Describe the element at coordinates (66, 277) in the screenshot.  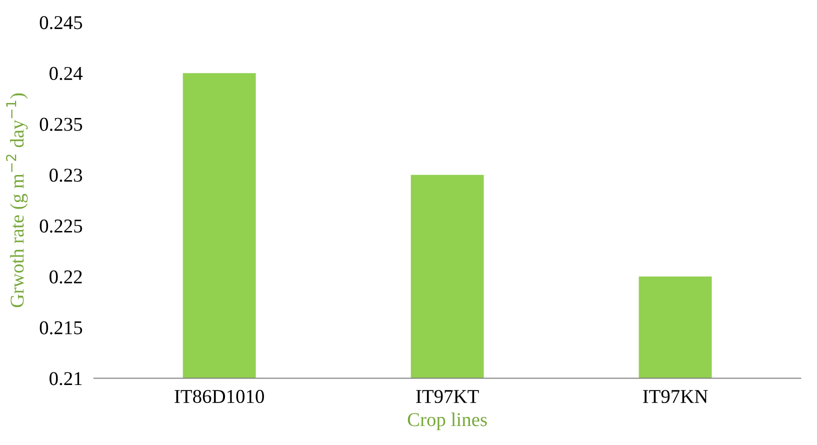
I see `y-tick-label: 0.22` at that location.